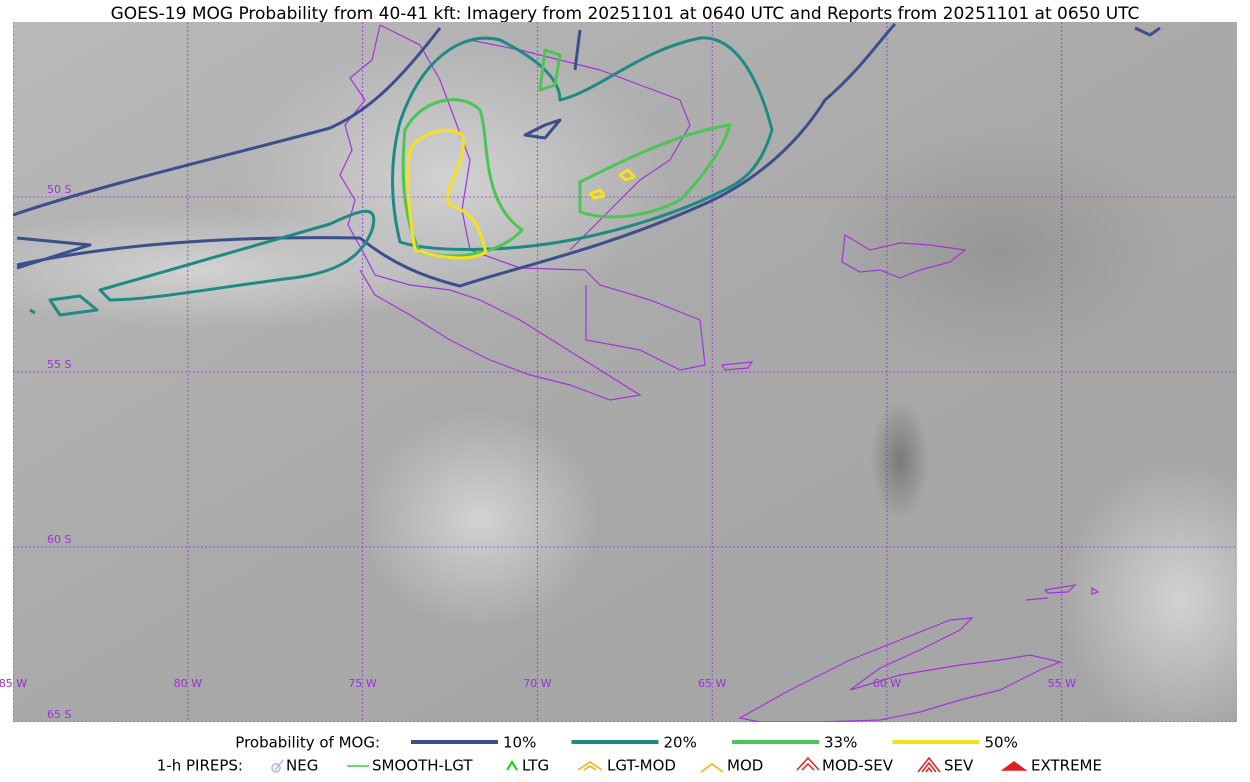 Image resolution: width=1250 pixels, height=782 pixels. Describe the element at coordinates (362, 683) in the screenshot. I see `lon-label: 75 W` at that location.